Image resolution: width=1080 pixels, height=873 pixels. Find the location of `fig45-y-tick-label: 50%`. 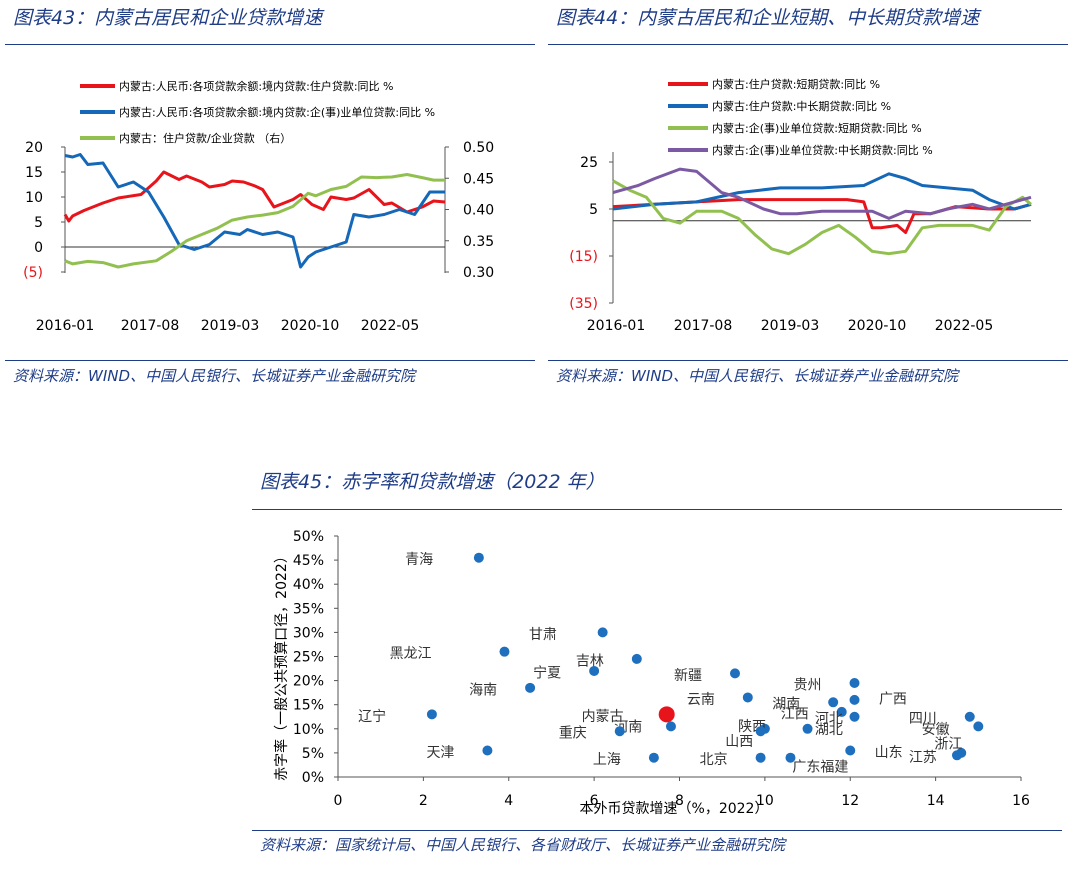

fig45-y-tick-label: 50% is located at coordinates (308, 537).